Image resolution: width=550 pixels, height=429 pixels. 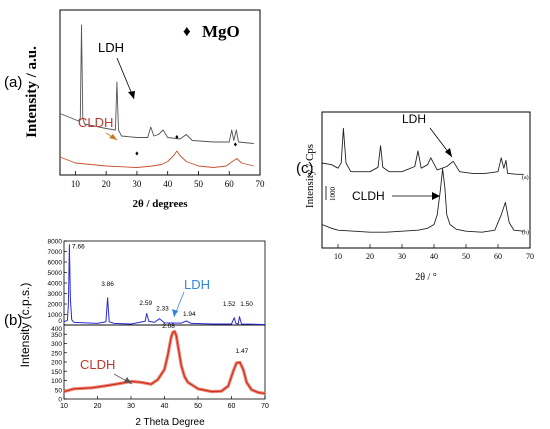 What do you see at coordinates (156, 159) in the screenshot?
I see `chart-a-series-cldh` at bounding box center [156, 159].